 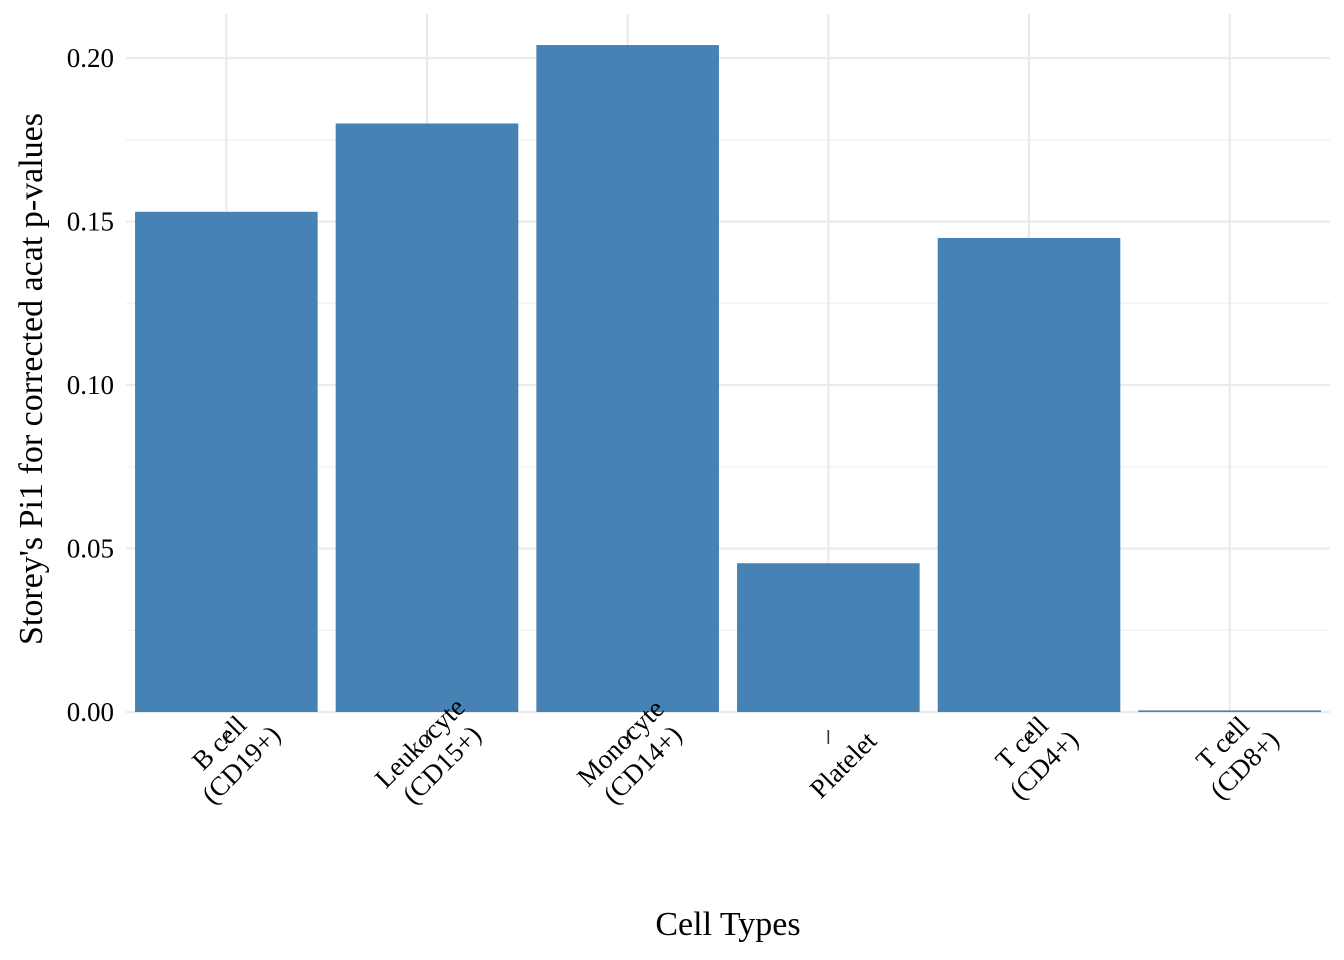 What do you see at coordinates (90, 549) in the screenshot?
I see `y-tick-label: 0.05` at bounding box center [90, 549].